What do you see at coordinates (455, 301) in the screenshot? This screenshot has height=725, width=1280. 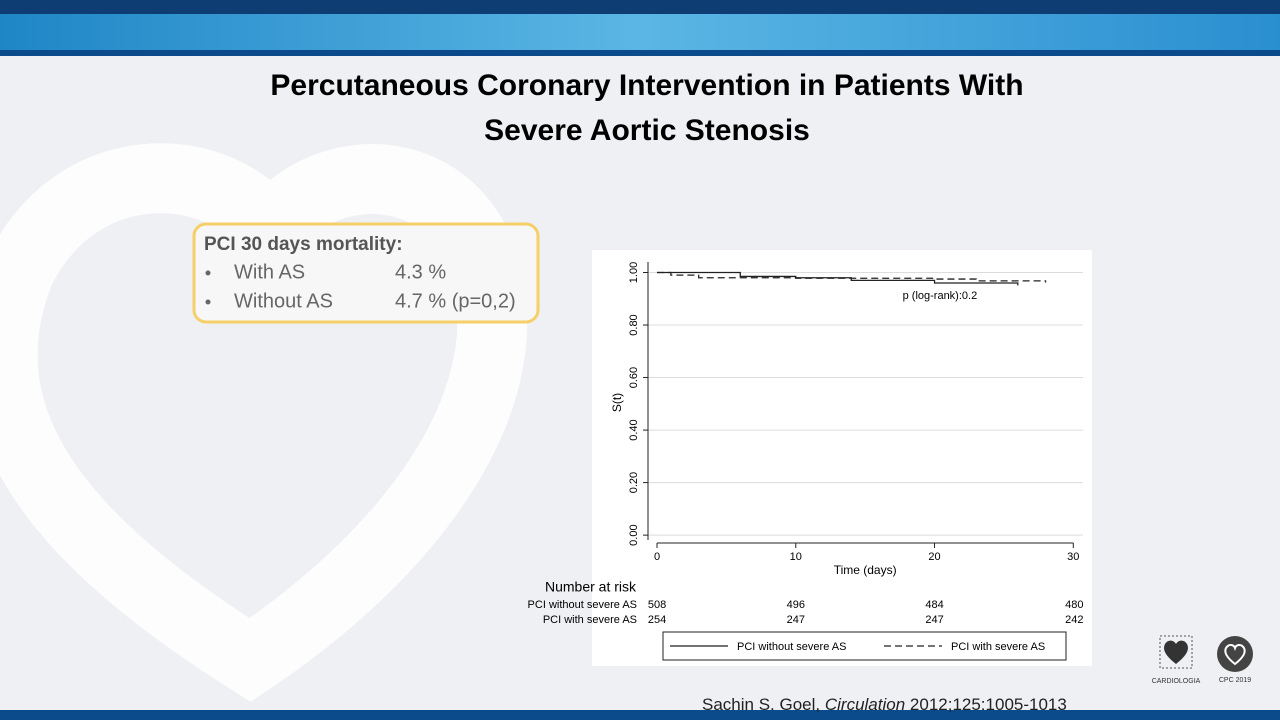 I see `item-value: 4.7 % (p=0,2)` at bounding box center [455, 301].